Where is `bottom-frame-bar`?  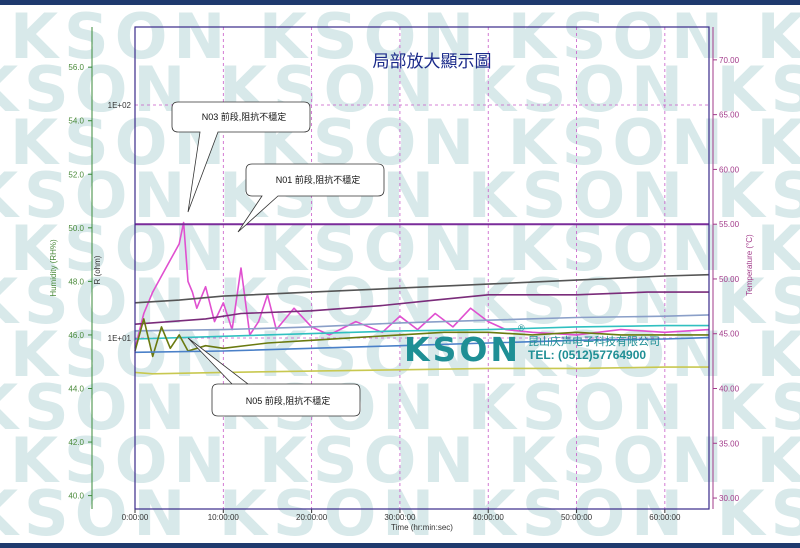
bottom-frame-bar is located at coordinates (400, 545).